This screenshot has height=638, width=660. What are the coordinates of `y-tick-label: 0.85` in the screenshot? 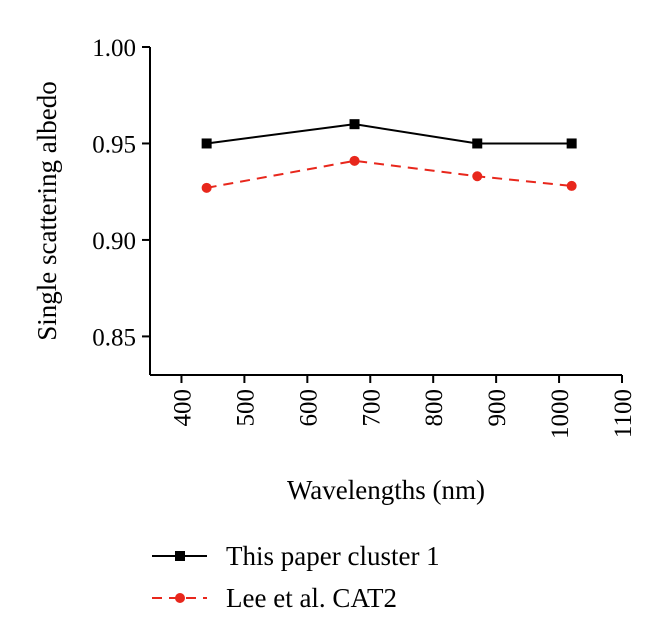 It's located at (114, 337).